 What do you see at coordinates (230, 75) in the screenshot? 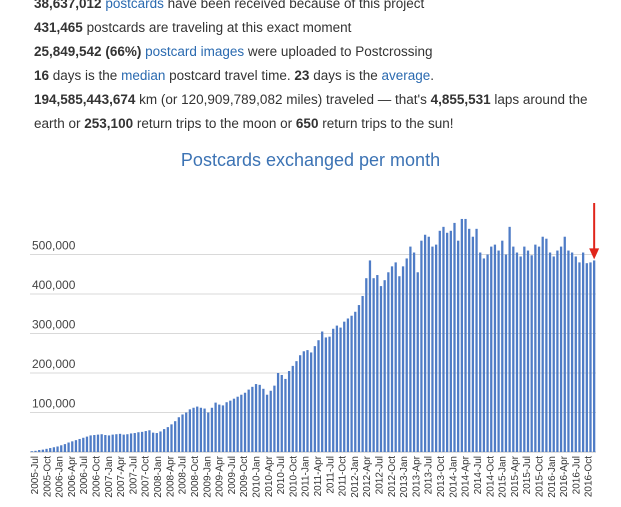
I see `travel-text-2: postcard travel time.` at bounding box center [230, 75].